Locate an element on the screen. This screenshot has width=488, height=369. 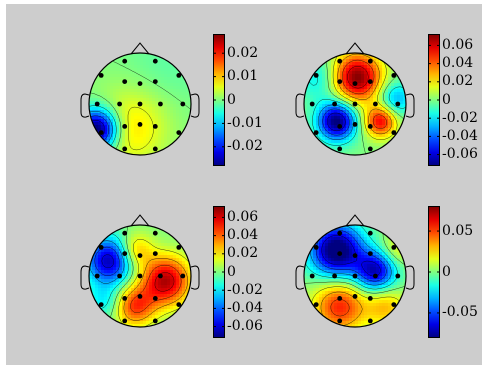
colorbar-tick-label: 0 is located at coordinates (231, 99).